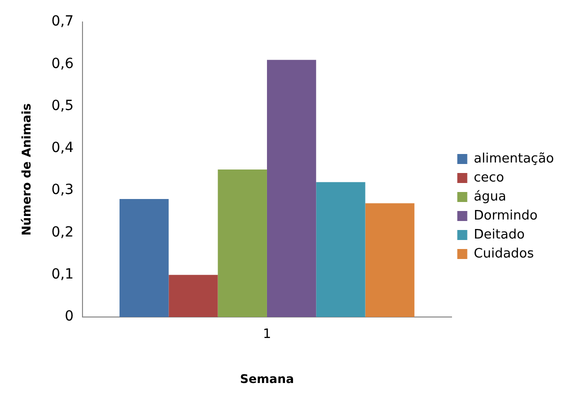  I want to click on y-tick-label: 0,1, so click(62, 274).